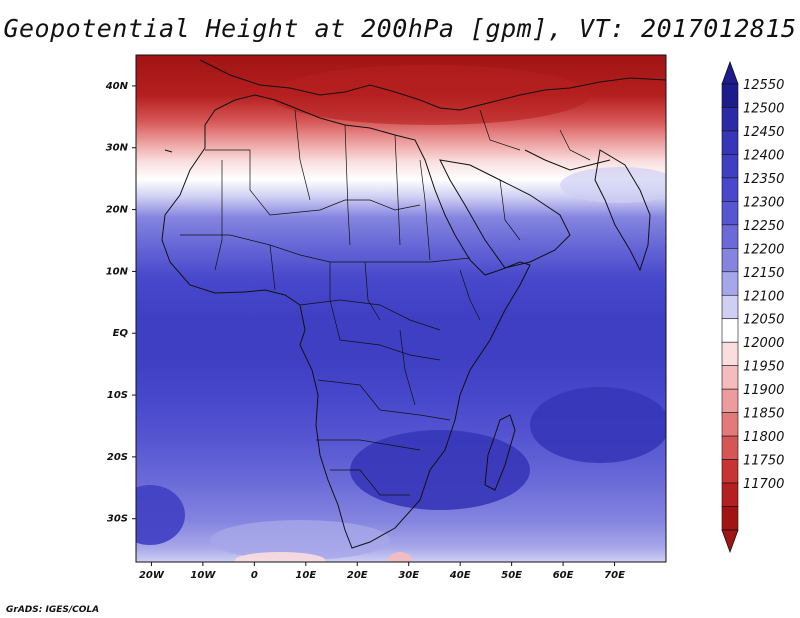 Image resolution: width=800 pixels, height=618 pixels. I want to click on y-tick-label: 30N, so click(117, 148).